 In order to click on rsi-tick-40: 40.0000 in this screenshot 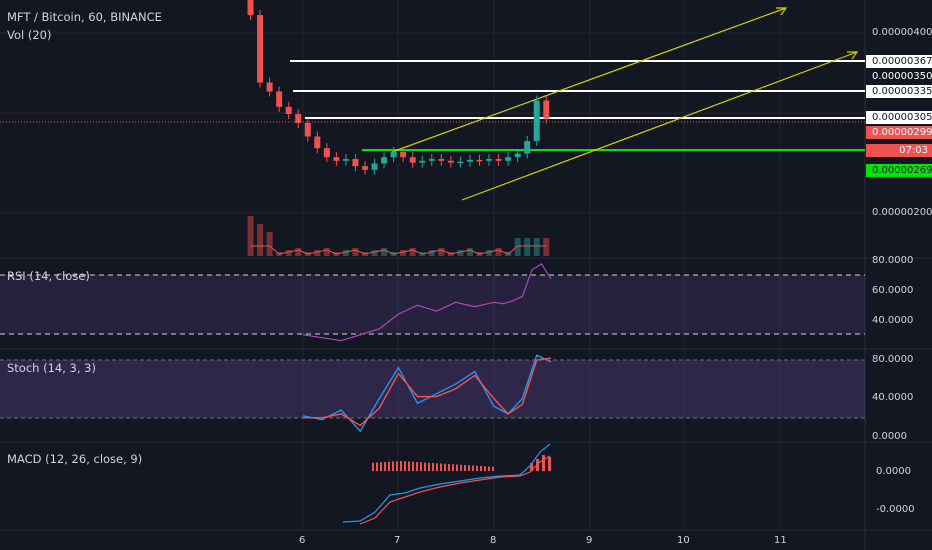, I will do `click(893, 320)`.